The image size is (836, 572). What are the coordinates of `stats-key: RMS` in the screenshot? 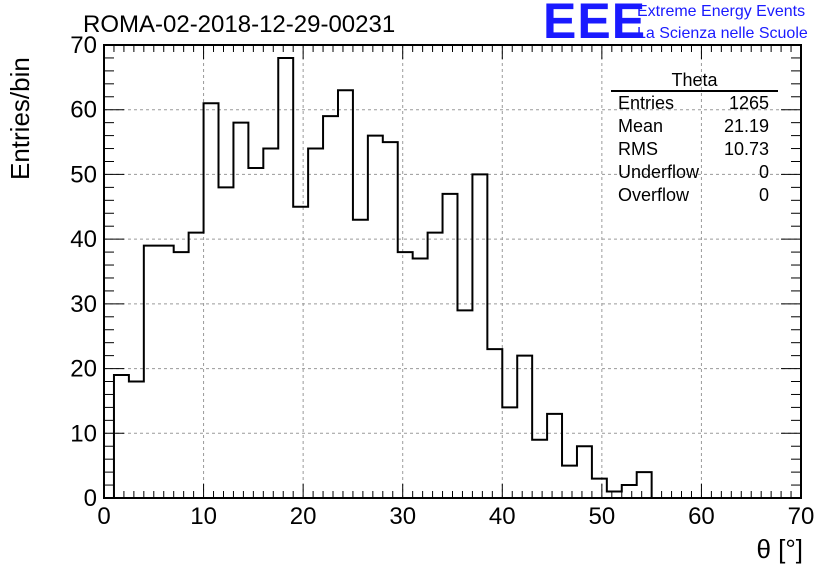 It's located at (638, 149).